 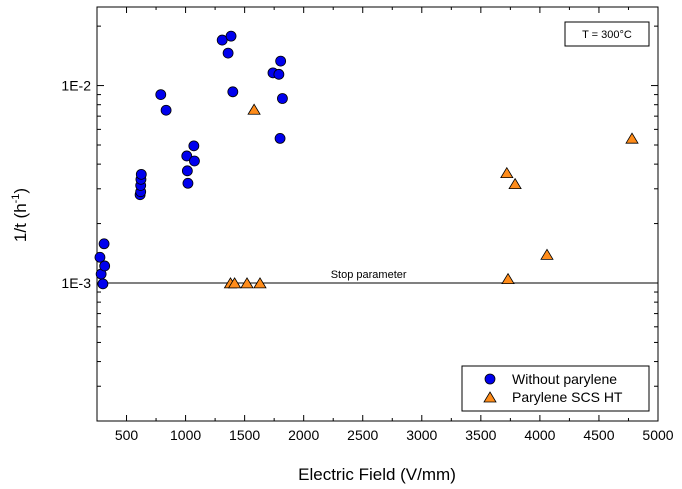 I want to click on x-axis-title: Electric Field (V/mm), so click(x=377, y=474).